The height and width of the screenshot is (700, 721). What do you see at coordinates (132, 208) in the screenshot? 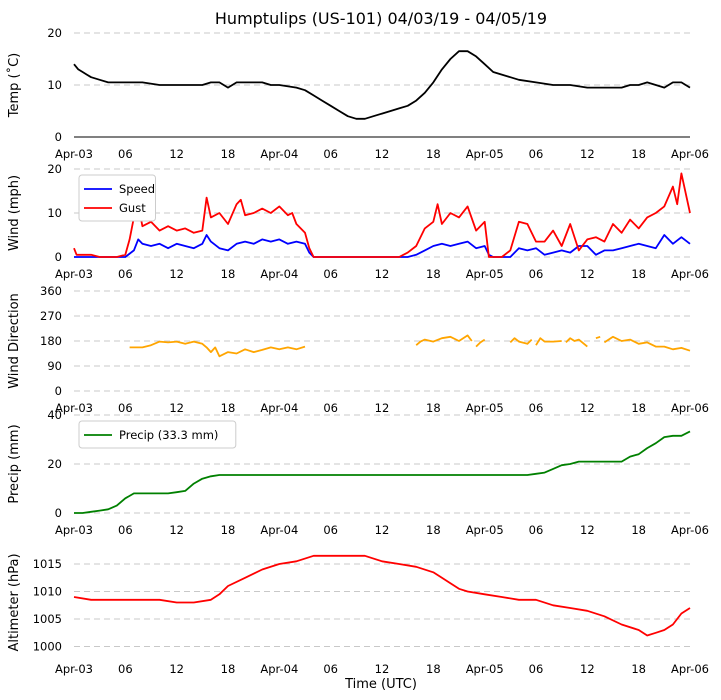
I see `legend-label-wind: Gust` at bounding box center [132, 208].